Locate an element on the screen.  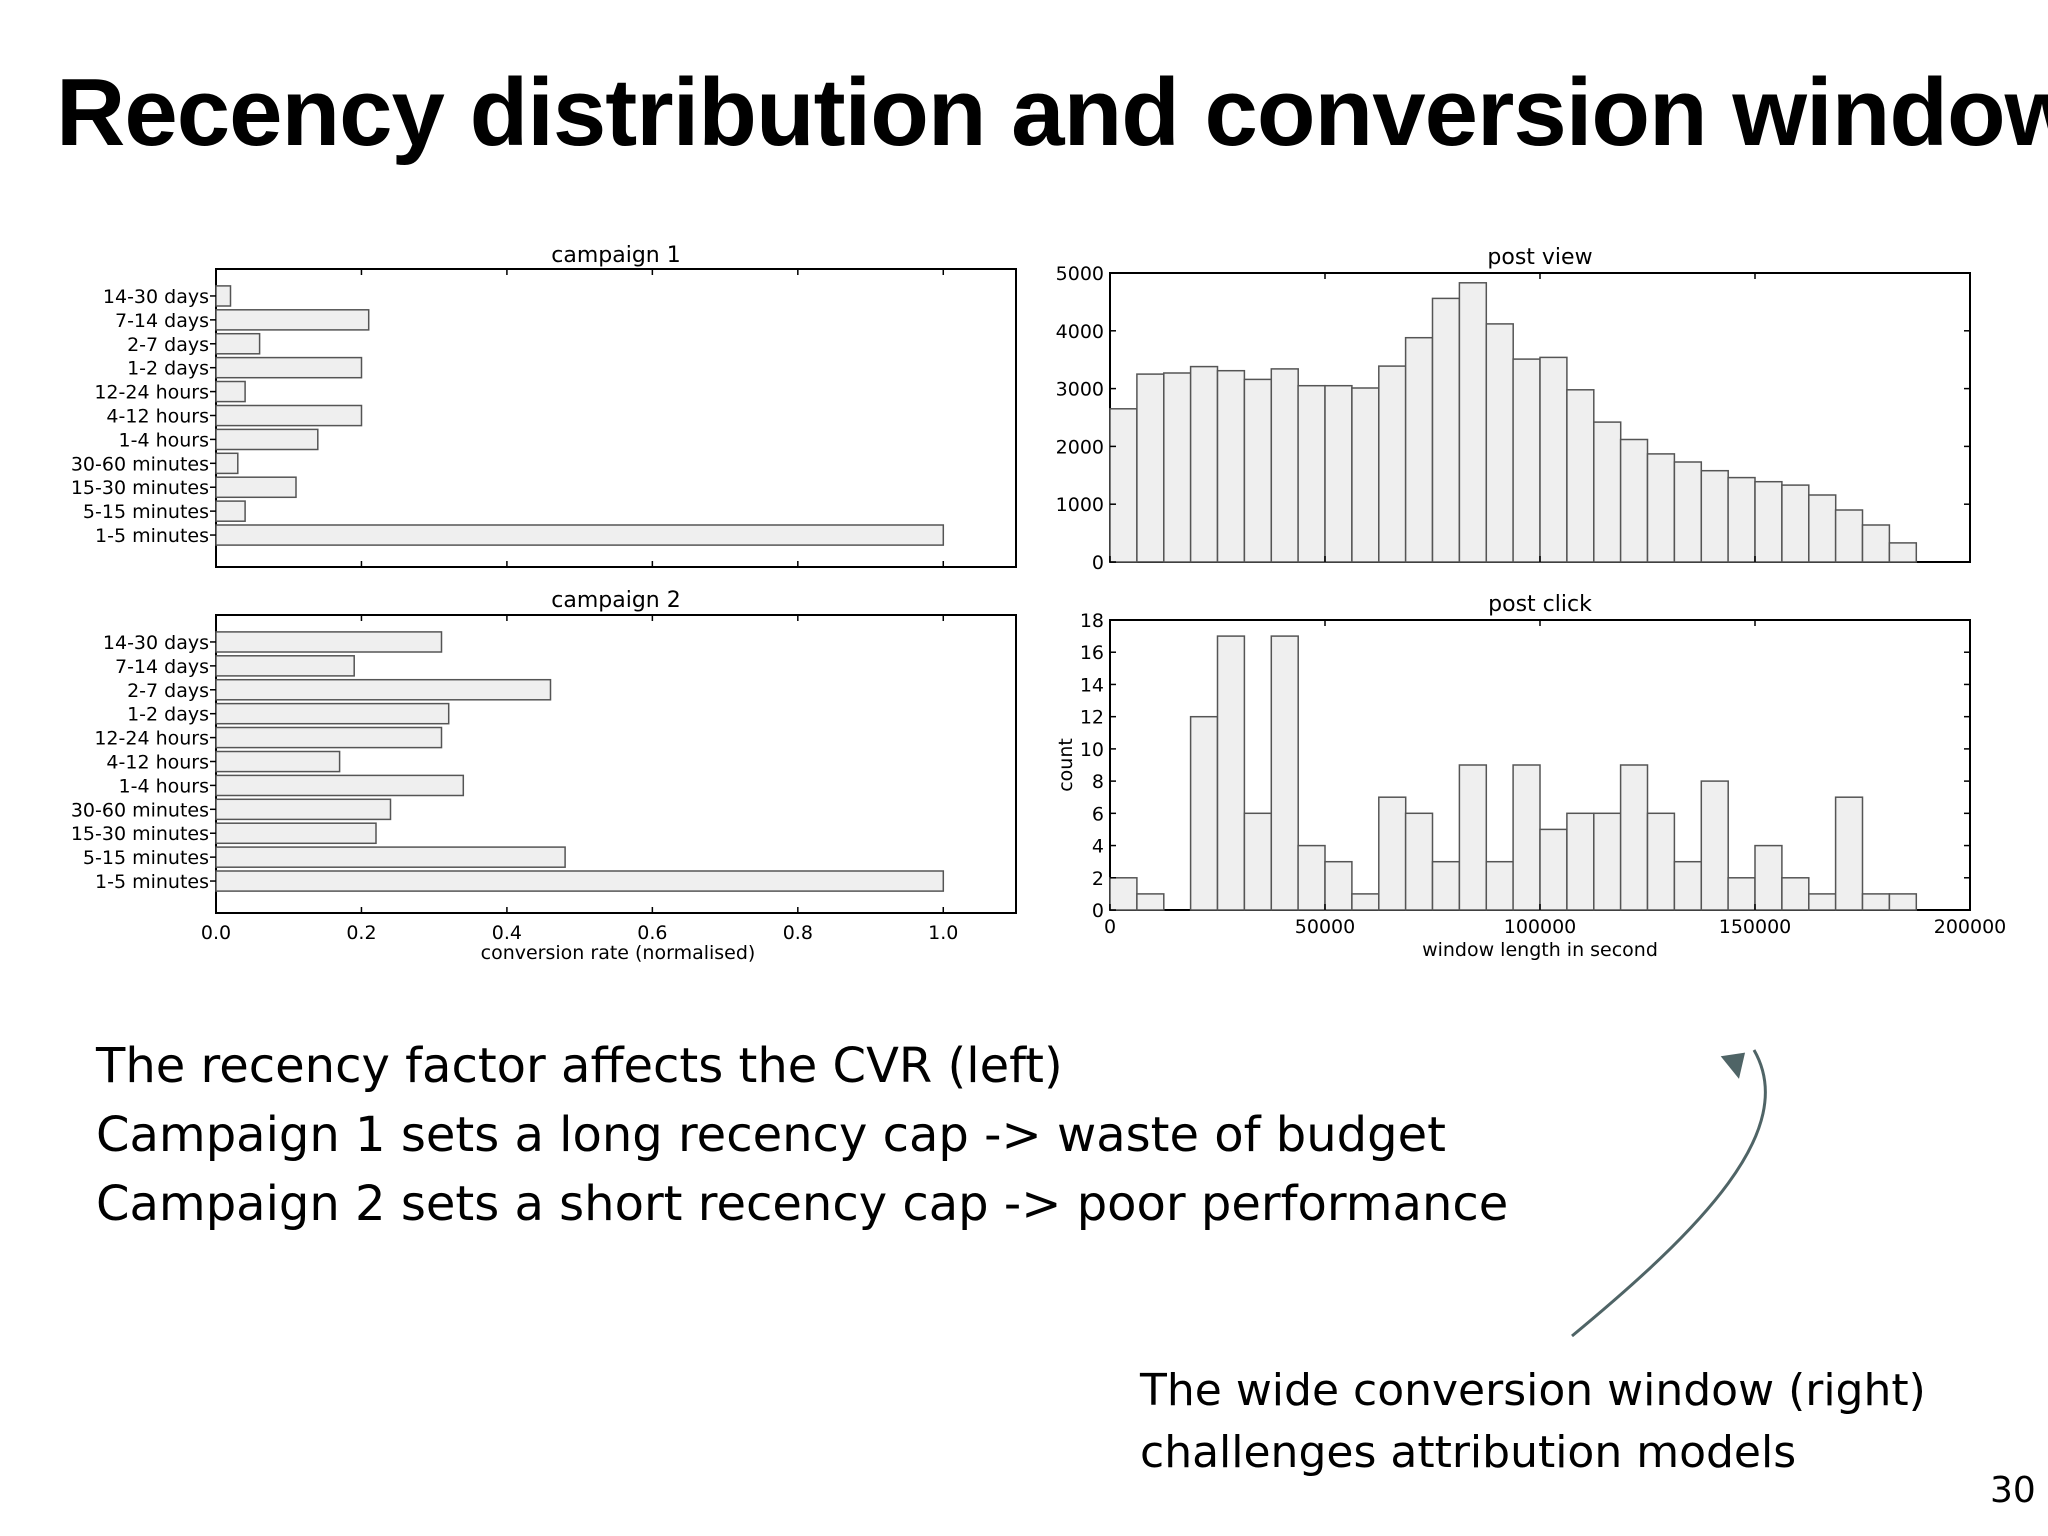
campaign2-category-label: 5-15 minutes is located at coordinates (146, 858).